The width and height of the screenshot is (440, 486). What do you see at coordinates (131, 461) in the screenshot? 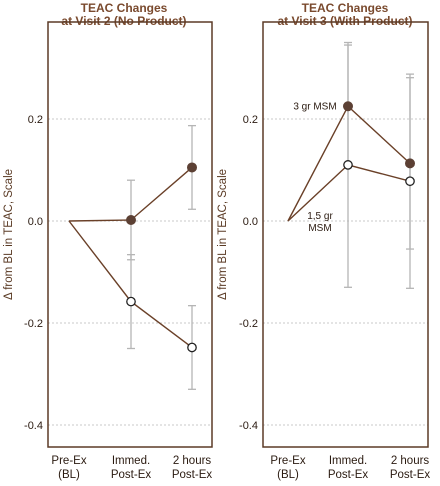
I see `panel1-x-category-label-2-line-1: Immed.` at bounding box center [131, 461].